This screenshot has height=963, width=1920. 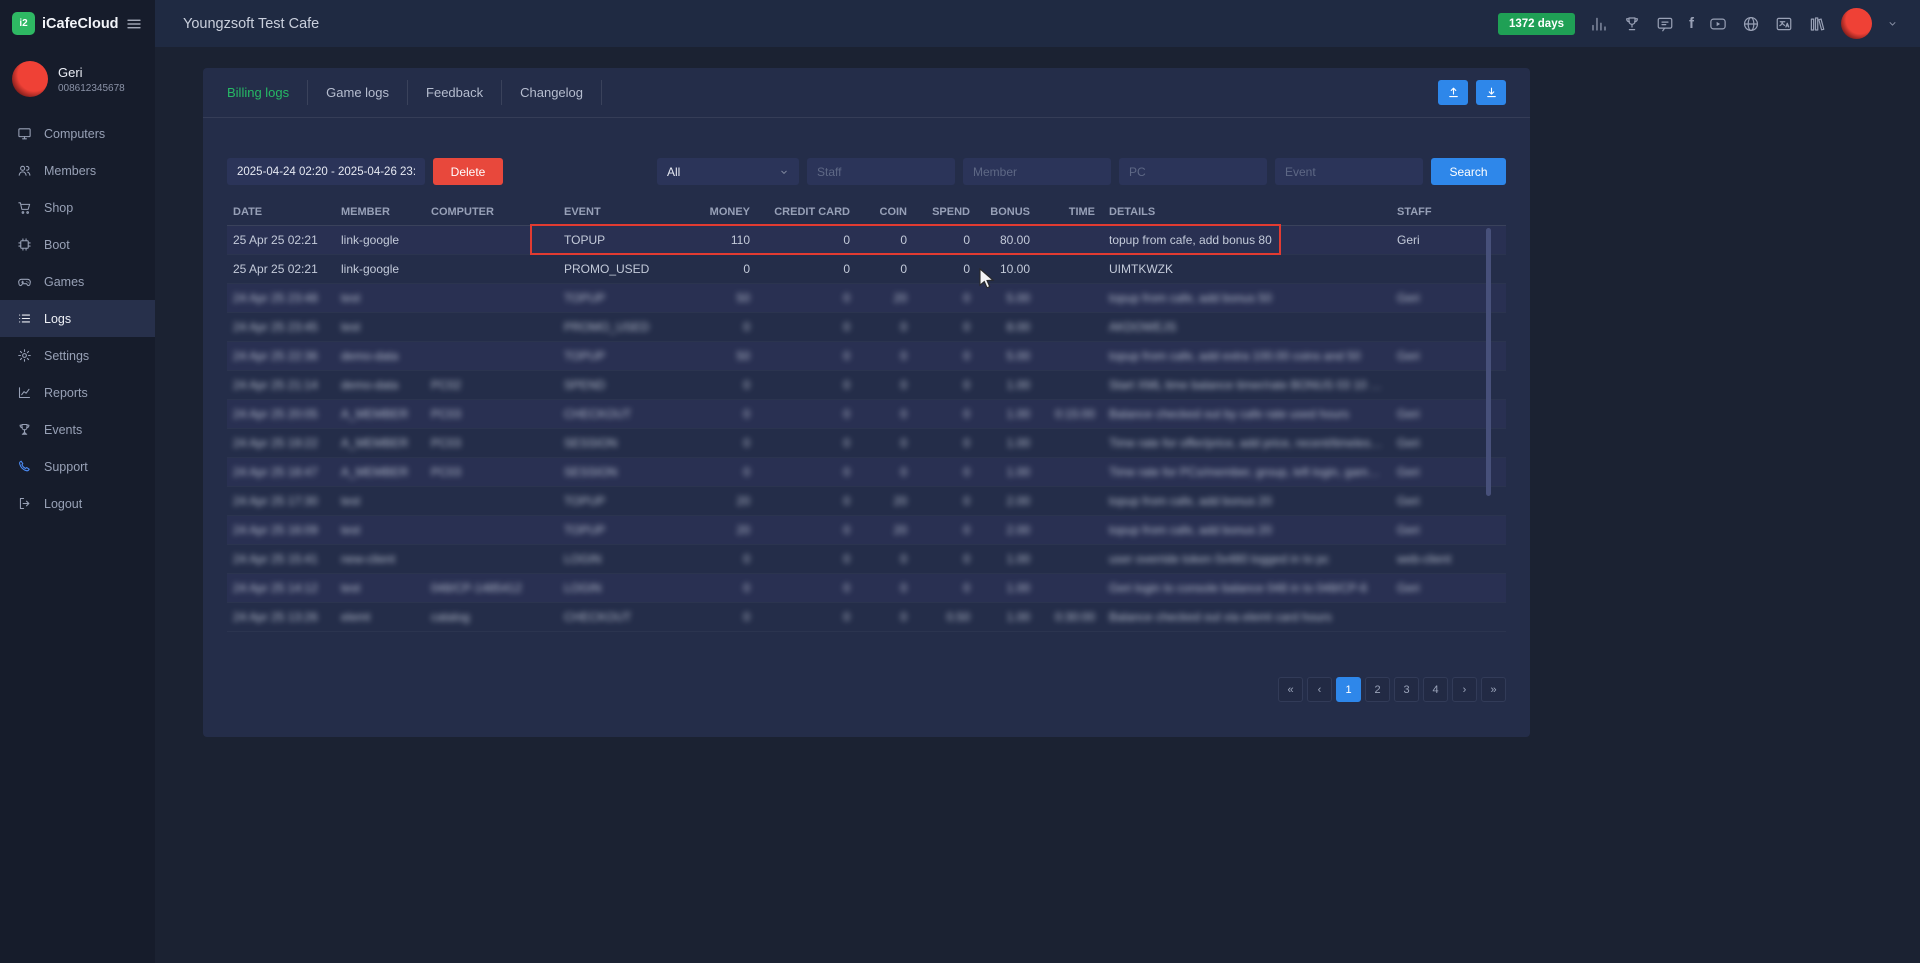 I want to click on chevron-down-icon, so click(x=1892, y=23).